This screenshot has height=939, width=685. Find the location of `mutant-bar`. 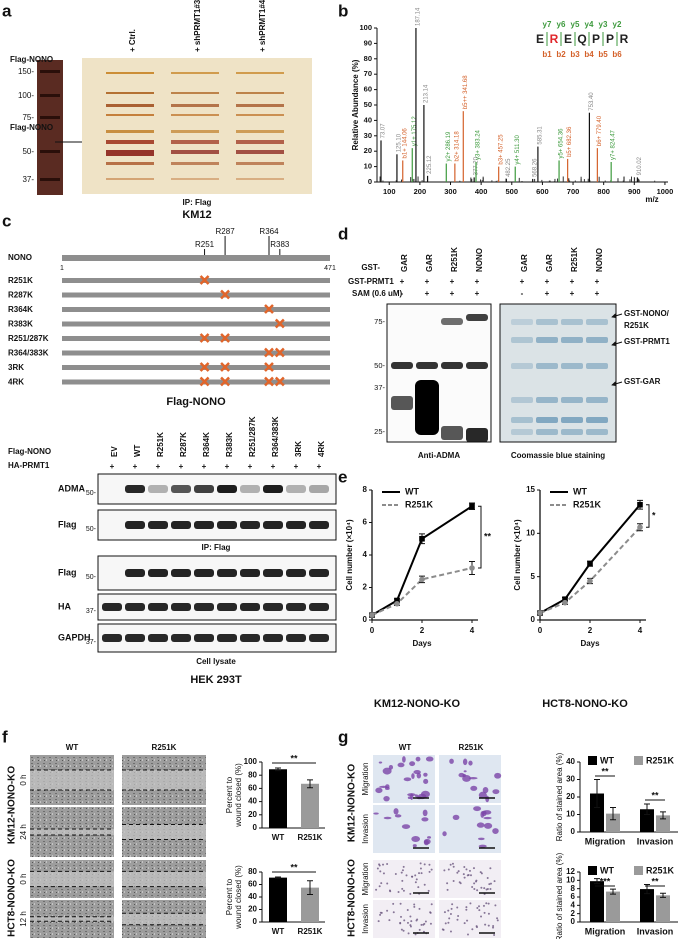

mutant-bar is located at coordinates (196, 338).